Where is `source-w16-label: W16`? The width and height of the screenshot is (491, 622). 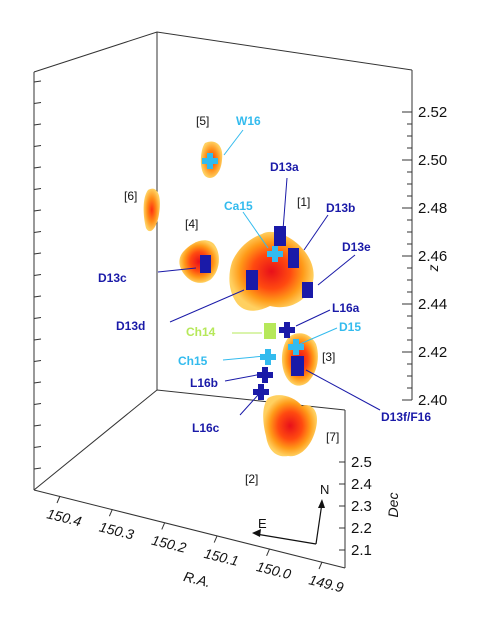
source-w16-label: W16 is located at coordinates (248, 121).